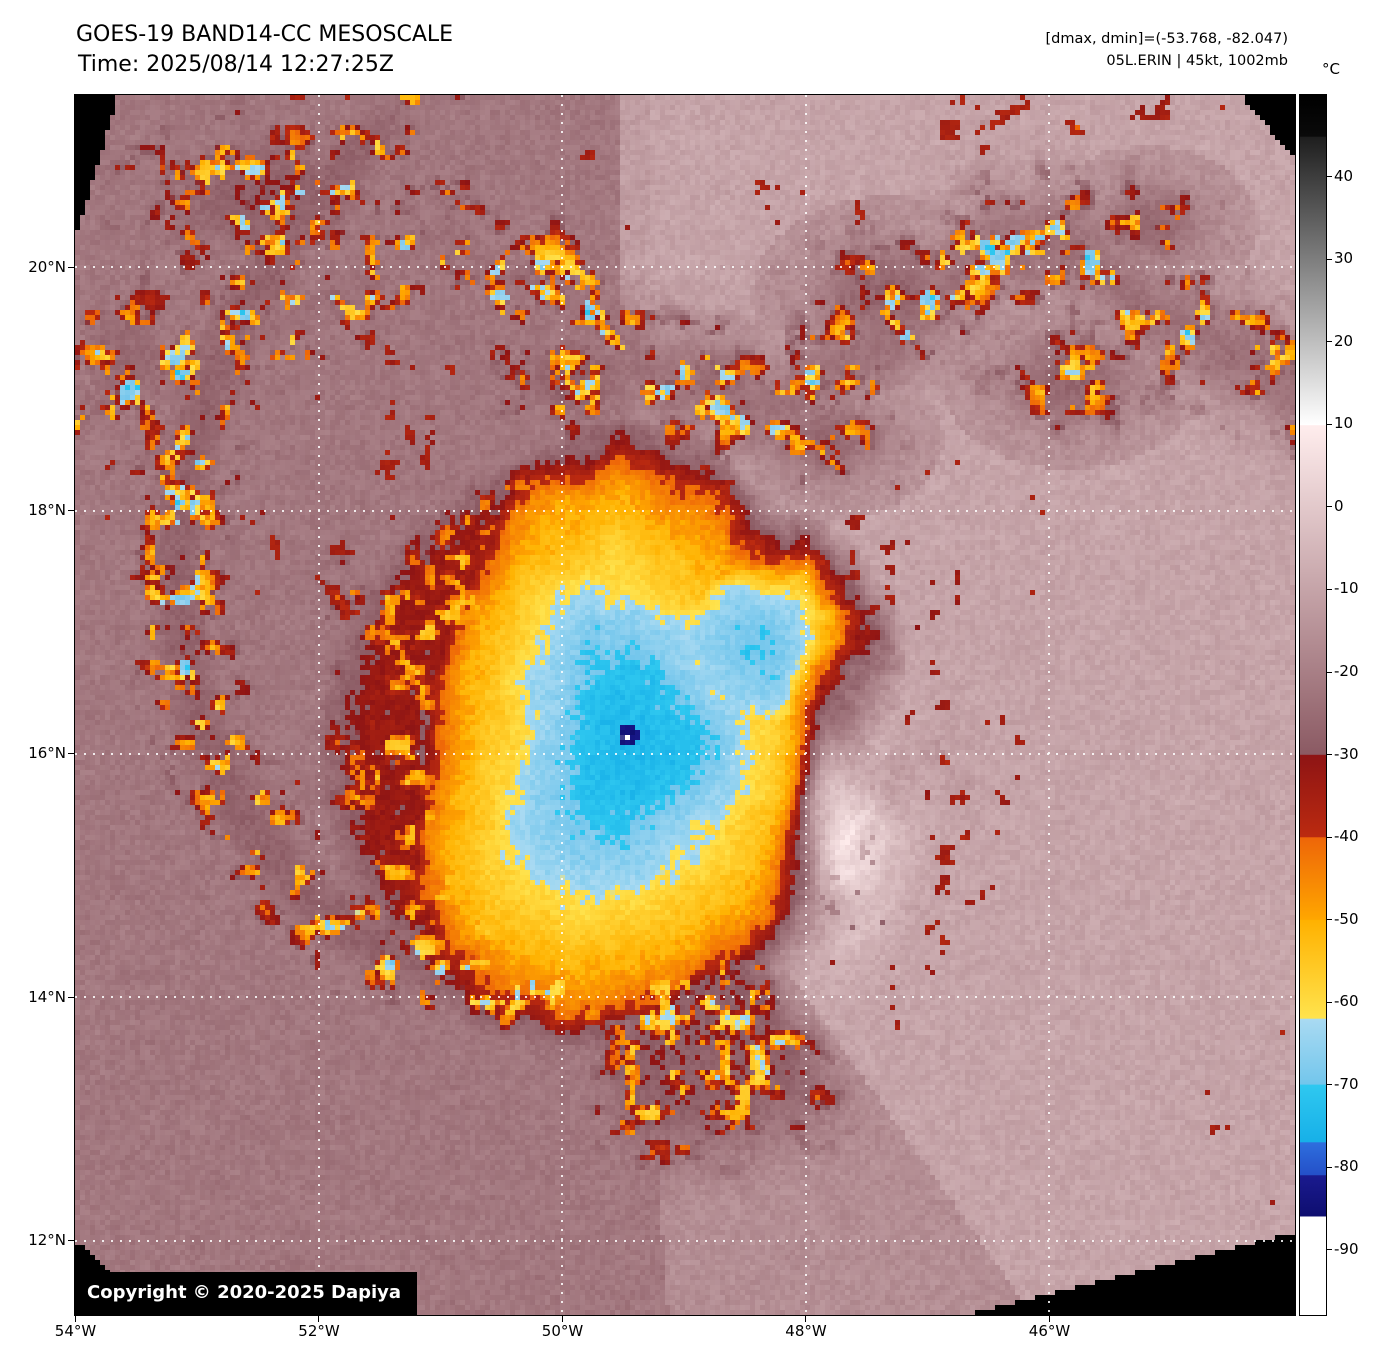 Image resolution: width=1390 pixels, height=1359 pixels. What do you see at coordinates (1346, 1001) in the screenshot?
I see `colorbar-tick-label: -60` at bounding box center [1346, 1001].